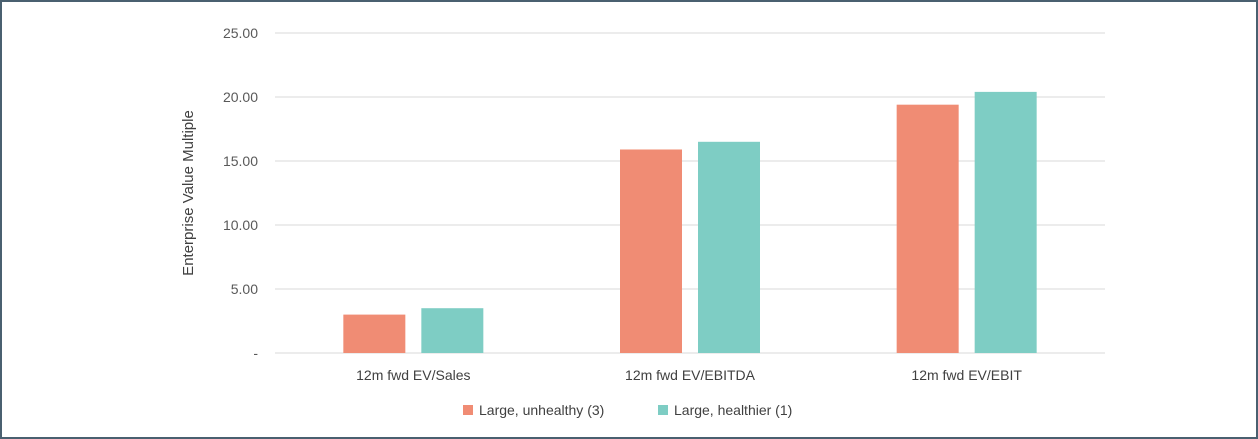 This screenshot has height=439, width=1258. I want to click on y-tick-label: 5.00, so click(244, 289).